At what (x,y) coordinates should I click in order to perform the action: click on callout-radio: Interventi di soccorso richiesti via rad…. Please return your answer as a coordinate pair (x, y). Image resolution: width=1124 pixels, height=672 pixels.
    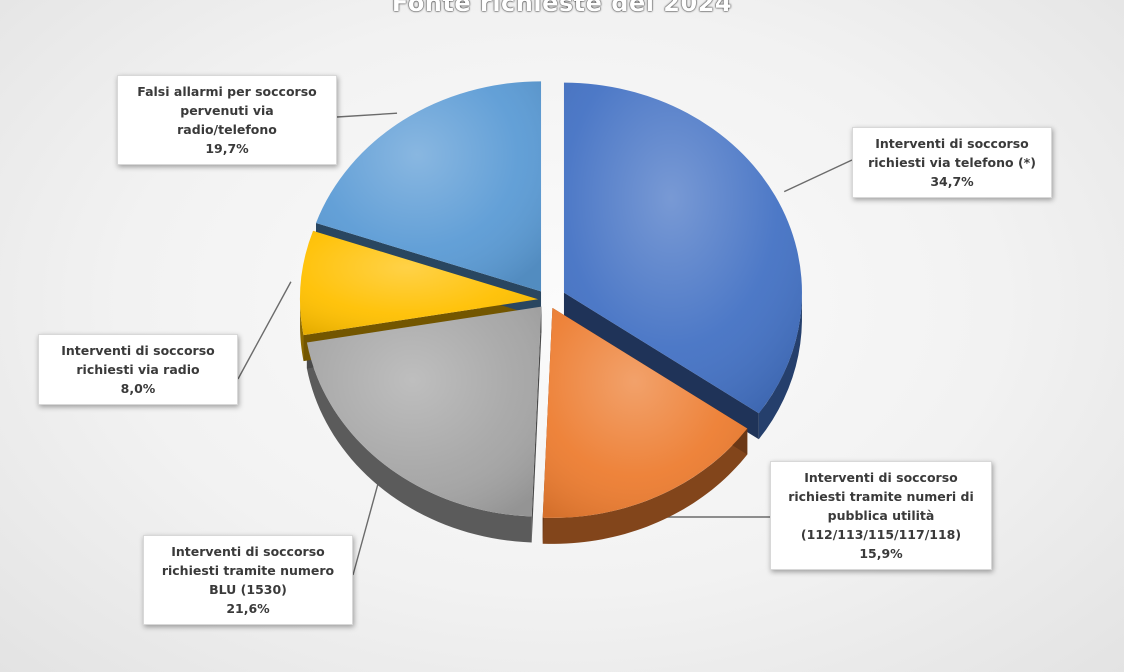
    Looking at the image, I should click on (138, 369).